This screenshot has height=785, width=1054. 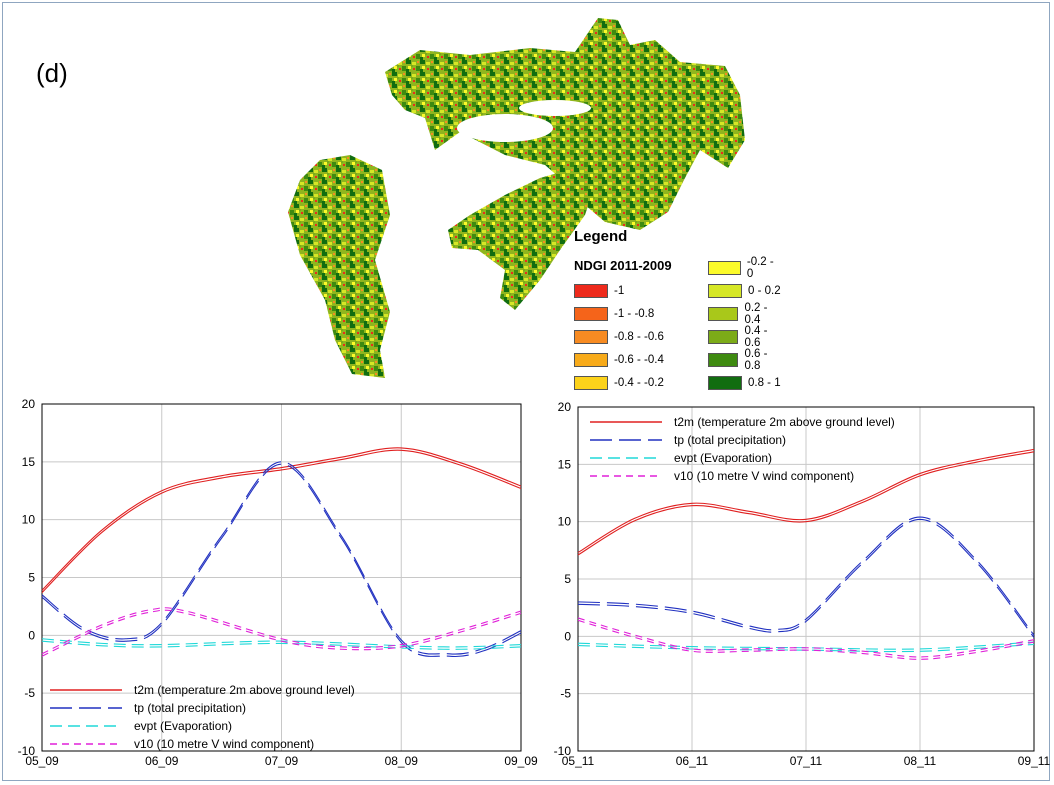 What do you see at coordinates (578, 761) in the screenshot?
I see `x-tick-label: 05_11` at bounding box center [578, 761].